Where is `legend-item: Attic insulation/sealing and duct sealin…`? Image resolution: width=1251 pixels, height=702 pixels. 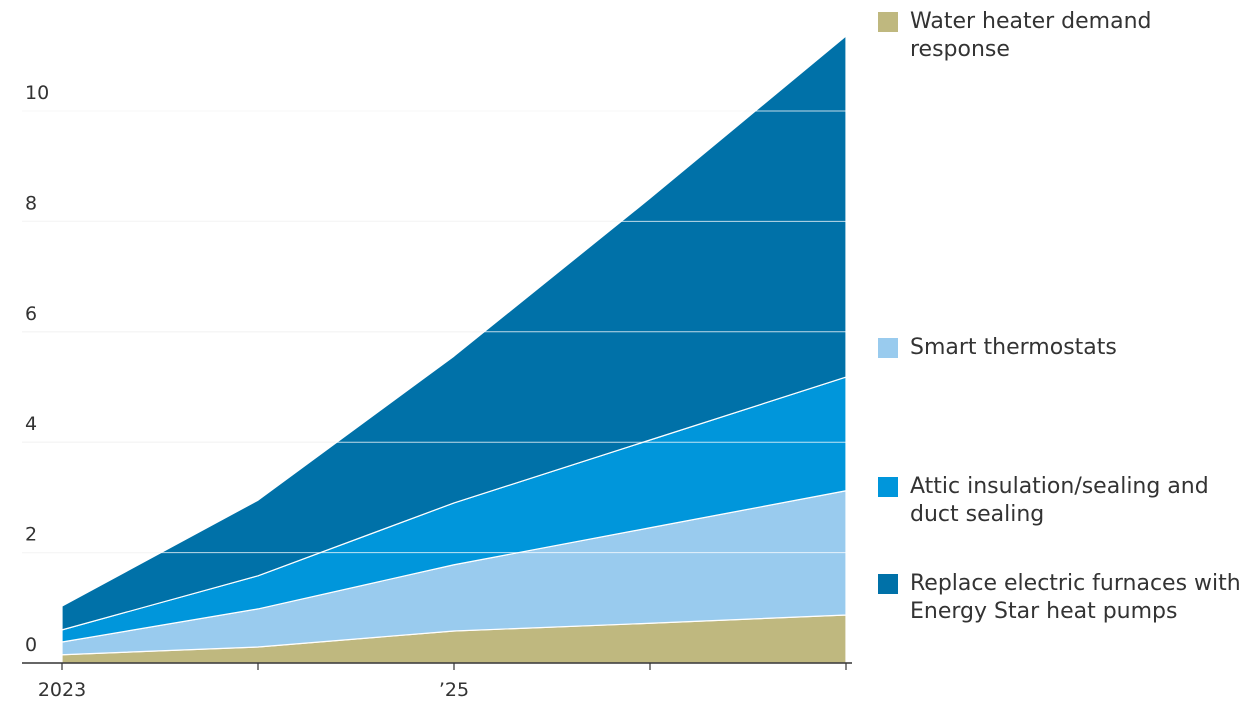
legend-item: Attic insulation/sealing and duct sealin… is located at coordinates (1063, 501).